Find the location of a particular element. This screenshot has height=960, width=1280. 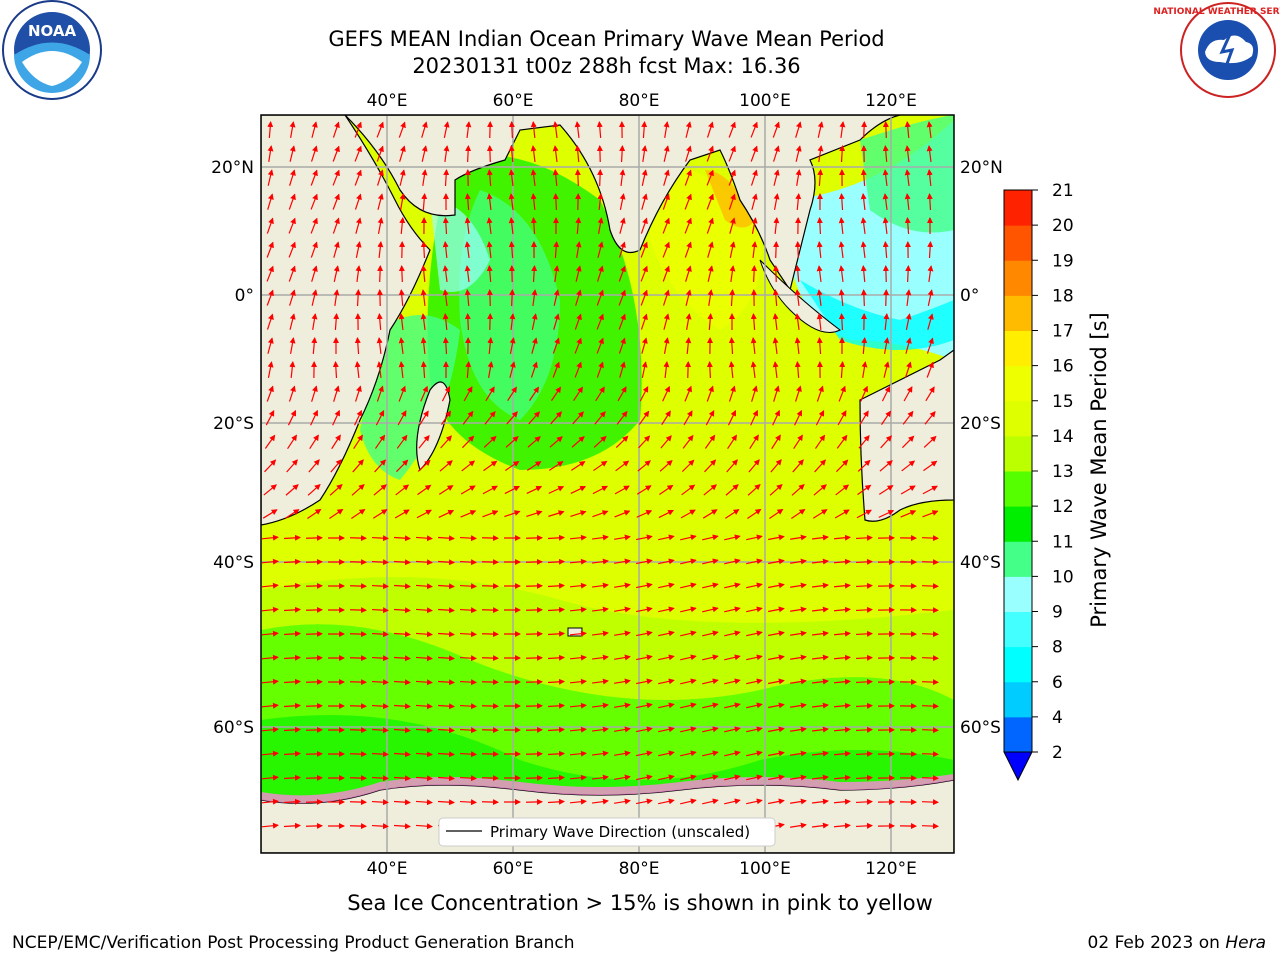

footer-date: 02 Feb 2023 on Hera is located at coordinates (1177, 943).